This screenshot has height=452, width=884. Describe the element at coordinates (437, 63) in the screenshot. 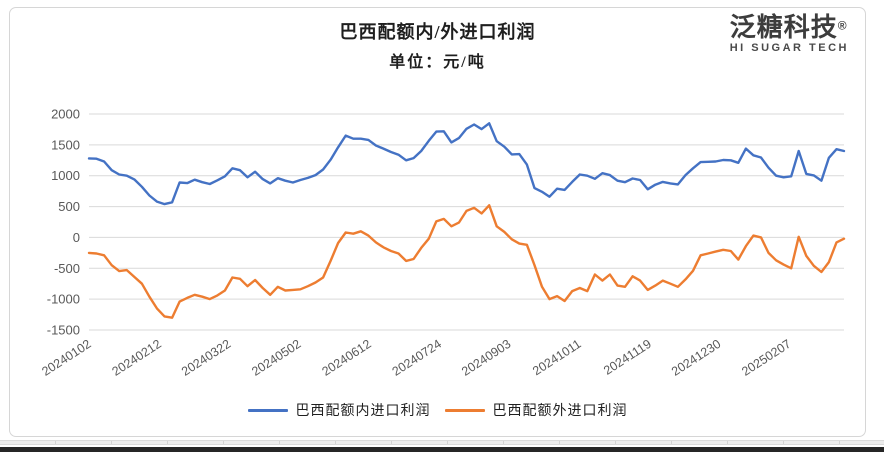

I see `chart-unit-subtitle: 单位：元/吨` at that location.